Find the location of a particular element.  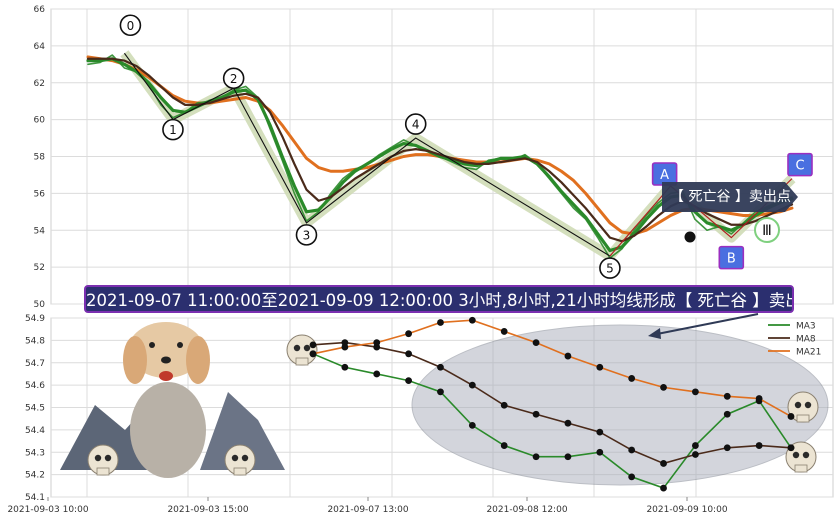

bottom-y-tick-label: 54.2 is located at coordinates (35, 476).